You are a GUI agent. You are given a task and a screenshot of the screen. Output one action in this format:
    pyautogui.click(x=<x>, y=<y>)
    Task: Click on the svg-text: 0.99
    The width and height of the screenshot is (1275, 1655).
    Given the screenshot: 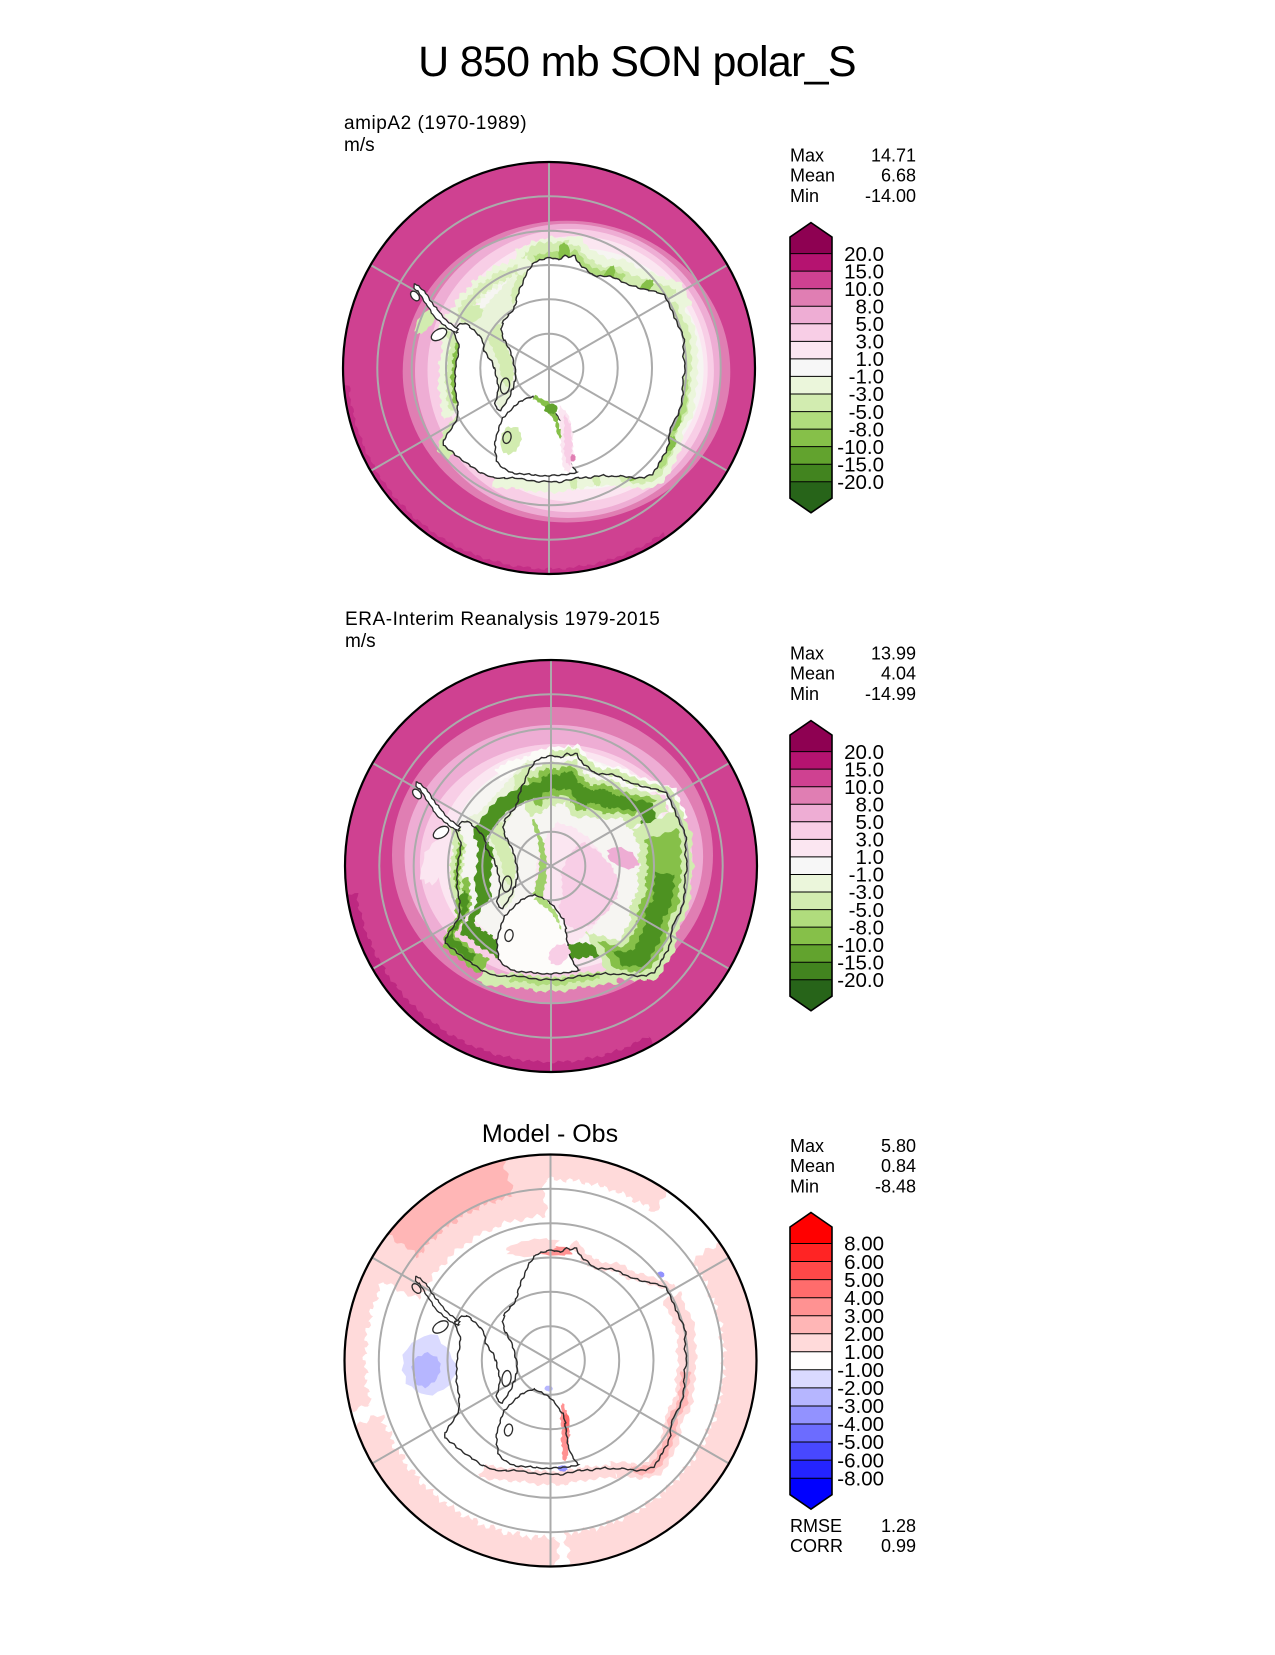 What is the action you would take?
    pyautogui.click(x=898, y=1546)
    